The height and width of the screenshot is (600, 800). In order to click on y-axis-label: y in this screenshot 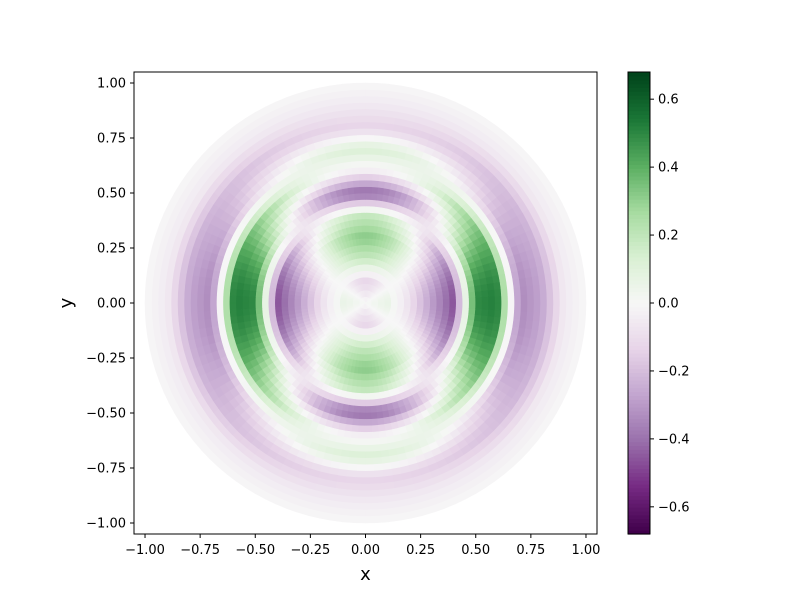, I will do `click(66, 302)`.